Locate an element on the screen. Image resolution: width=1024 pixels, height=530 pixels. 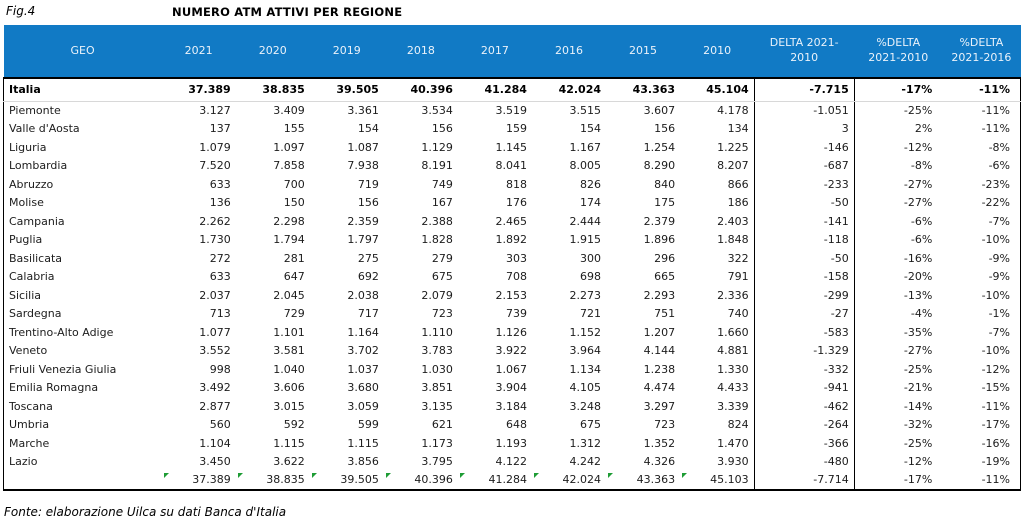
region-name-cell: Lombardia is located at coordinates (82, 165).